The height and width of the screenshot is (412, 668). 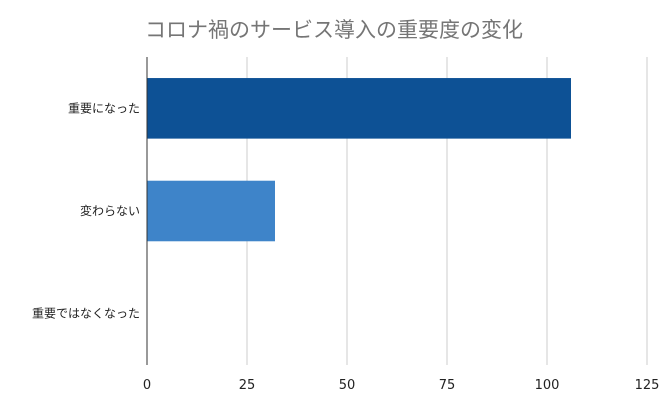 What do you see at coordinates (547, 385) in the screenshot?
I see `x-tick-label: 100` at bounding box center [547, 385].